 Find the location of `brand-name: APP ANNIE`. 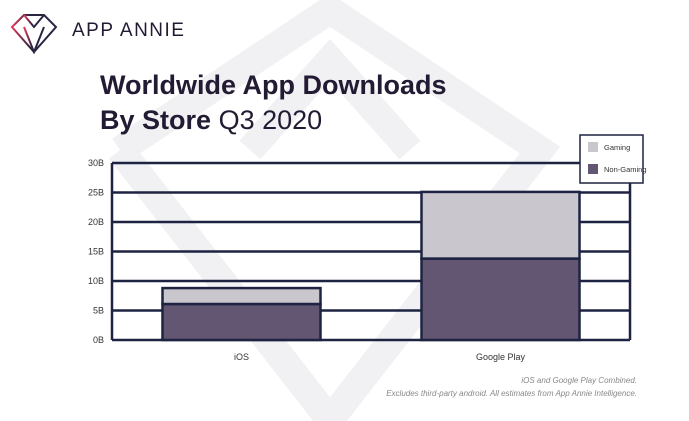

brand-name: APP ANNIE is located at coordinates (129, 30).